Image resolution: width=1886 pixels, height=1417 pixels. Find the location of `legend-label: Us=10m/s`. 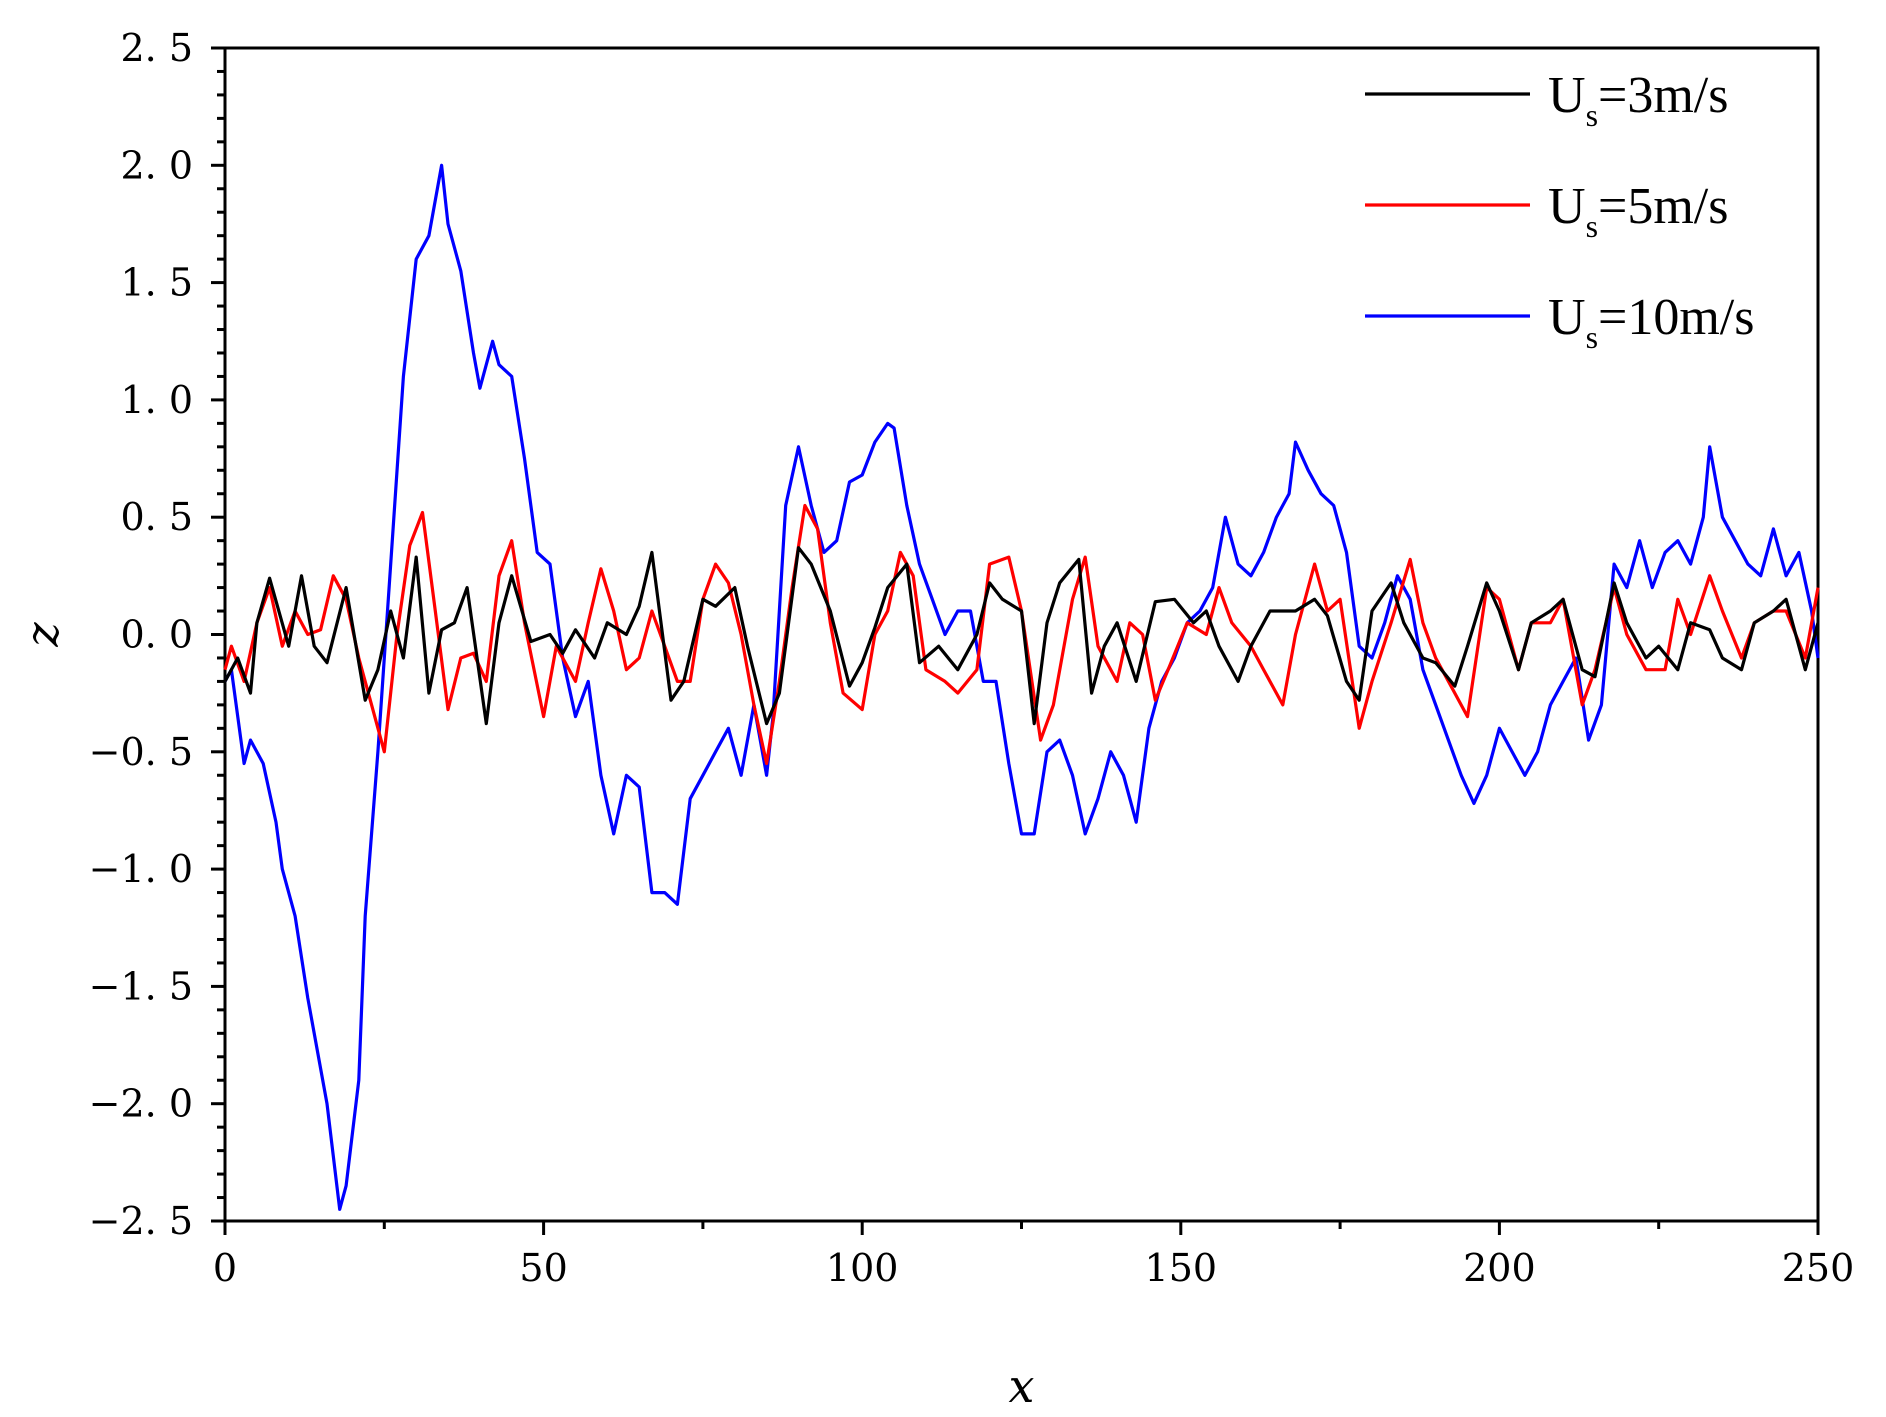

legend-label: Us=10m/s is located at coordinates (1651, 322).